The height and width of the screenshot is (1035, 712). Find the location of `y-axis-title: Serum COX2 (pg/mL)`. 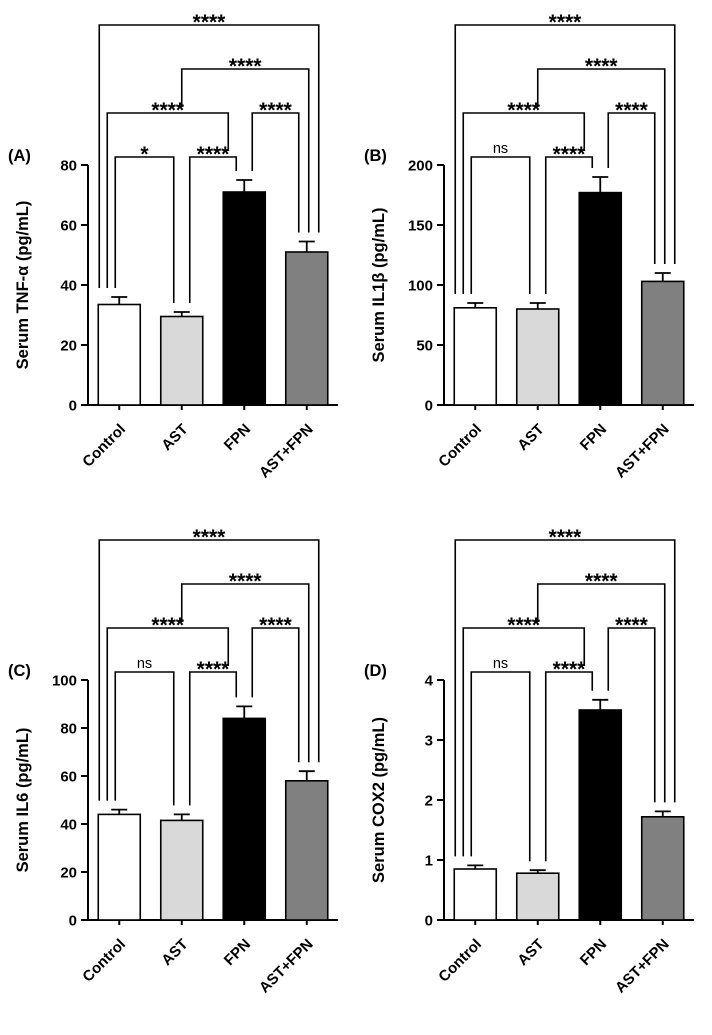

y-axis-title: Serum COX2 (pg/mL) is located at coordinates (379, 800).